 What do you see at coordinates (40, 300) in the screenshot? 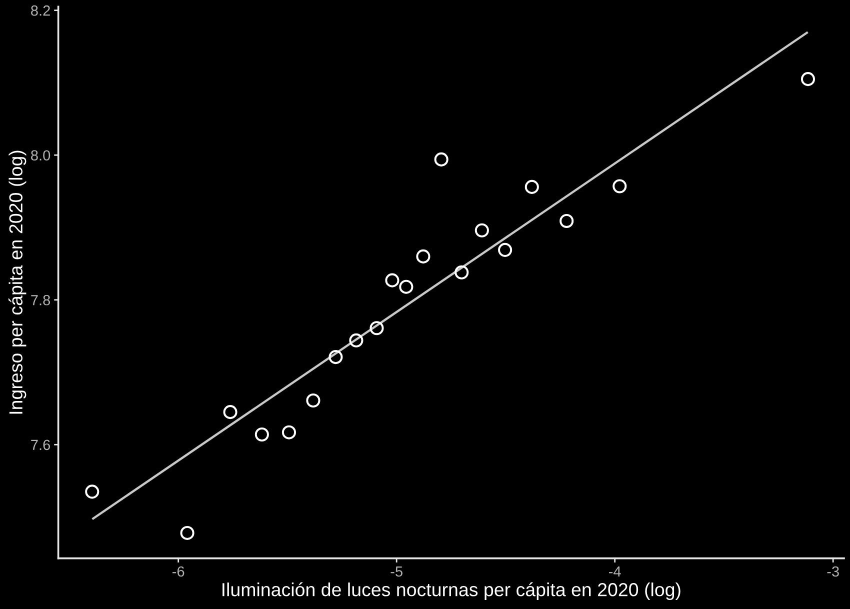
I see `y-tick-label: 7.8` at bounding box center [40, 300].